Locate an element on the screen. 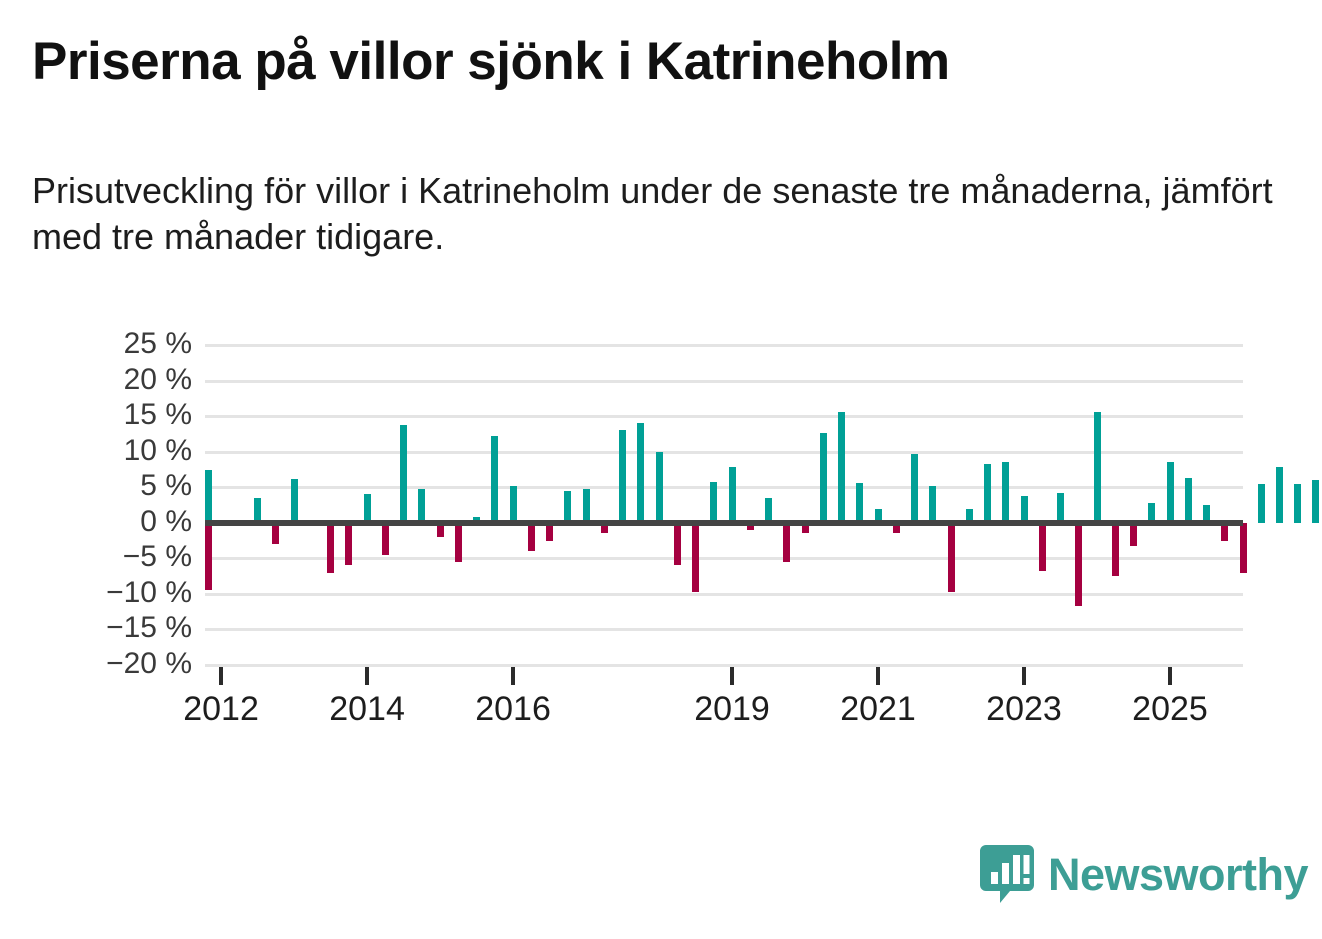 Image resolution: width=1322 pixels, height=939 pixels. y-axis-tick-label: 5 % is located at coordinates (166, 486).